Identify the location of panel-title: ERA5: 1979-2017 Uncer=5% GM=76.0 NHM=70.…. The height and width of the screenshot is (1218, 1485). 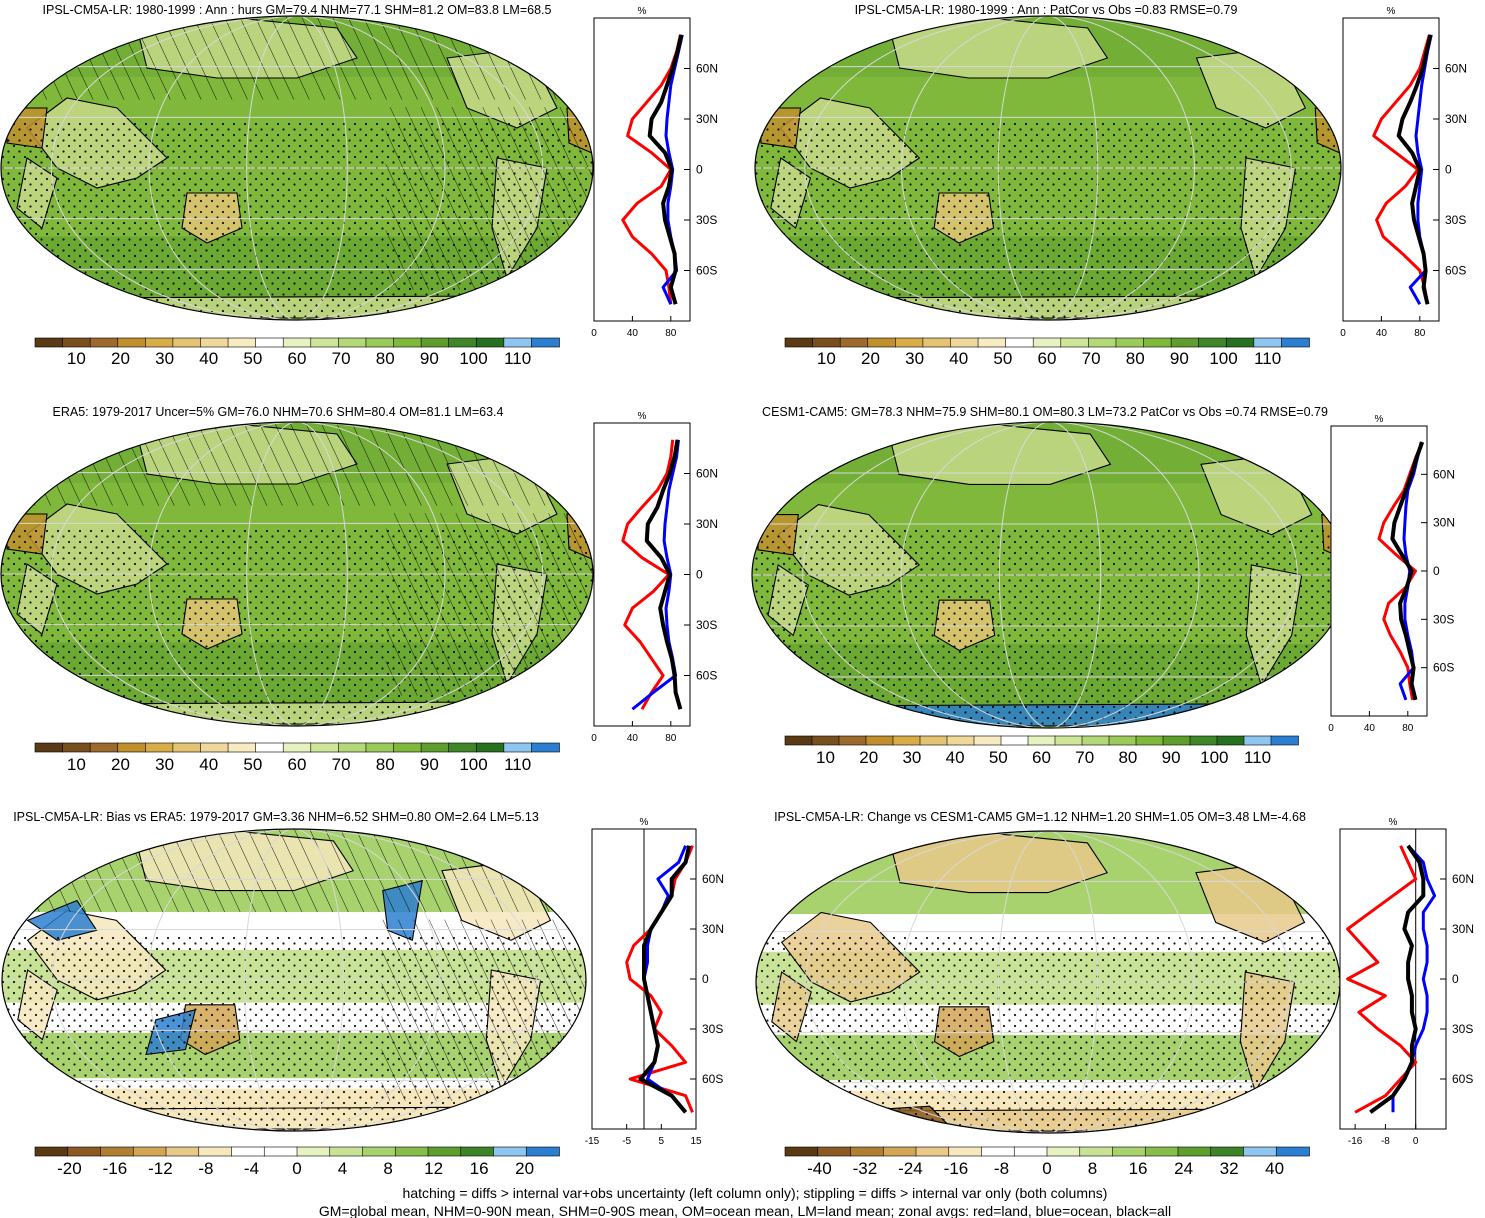
(278, 412).